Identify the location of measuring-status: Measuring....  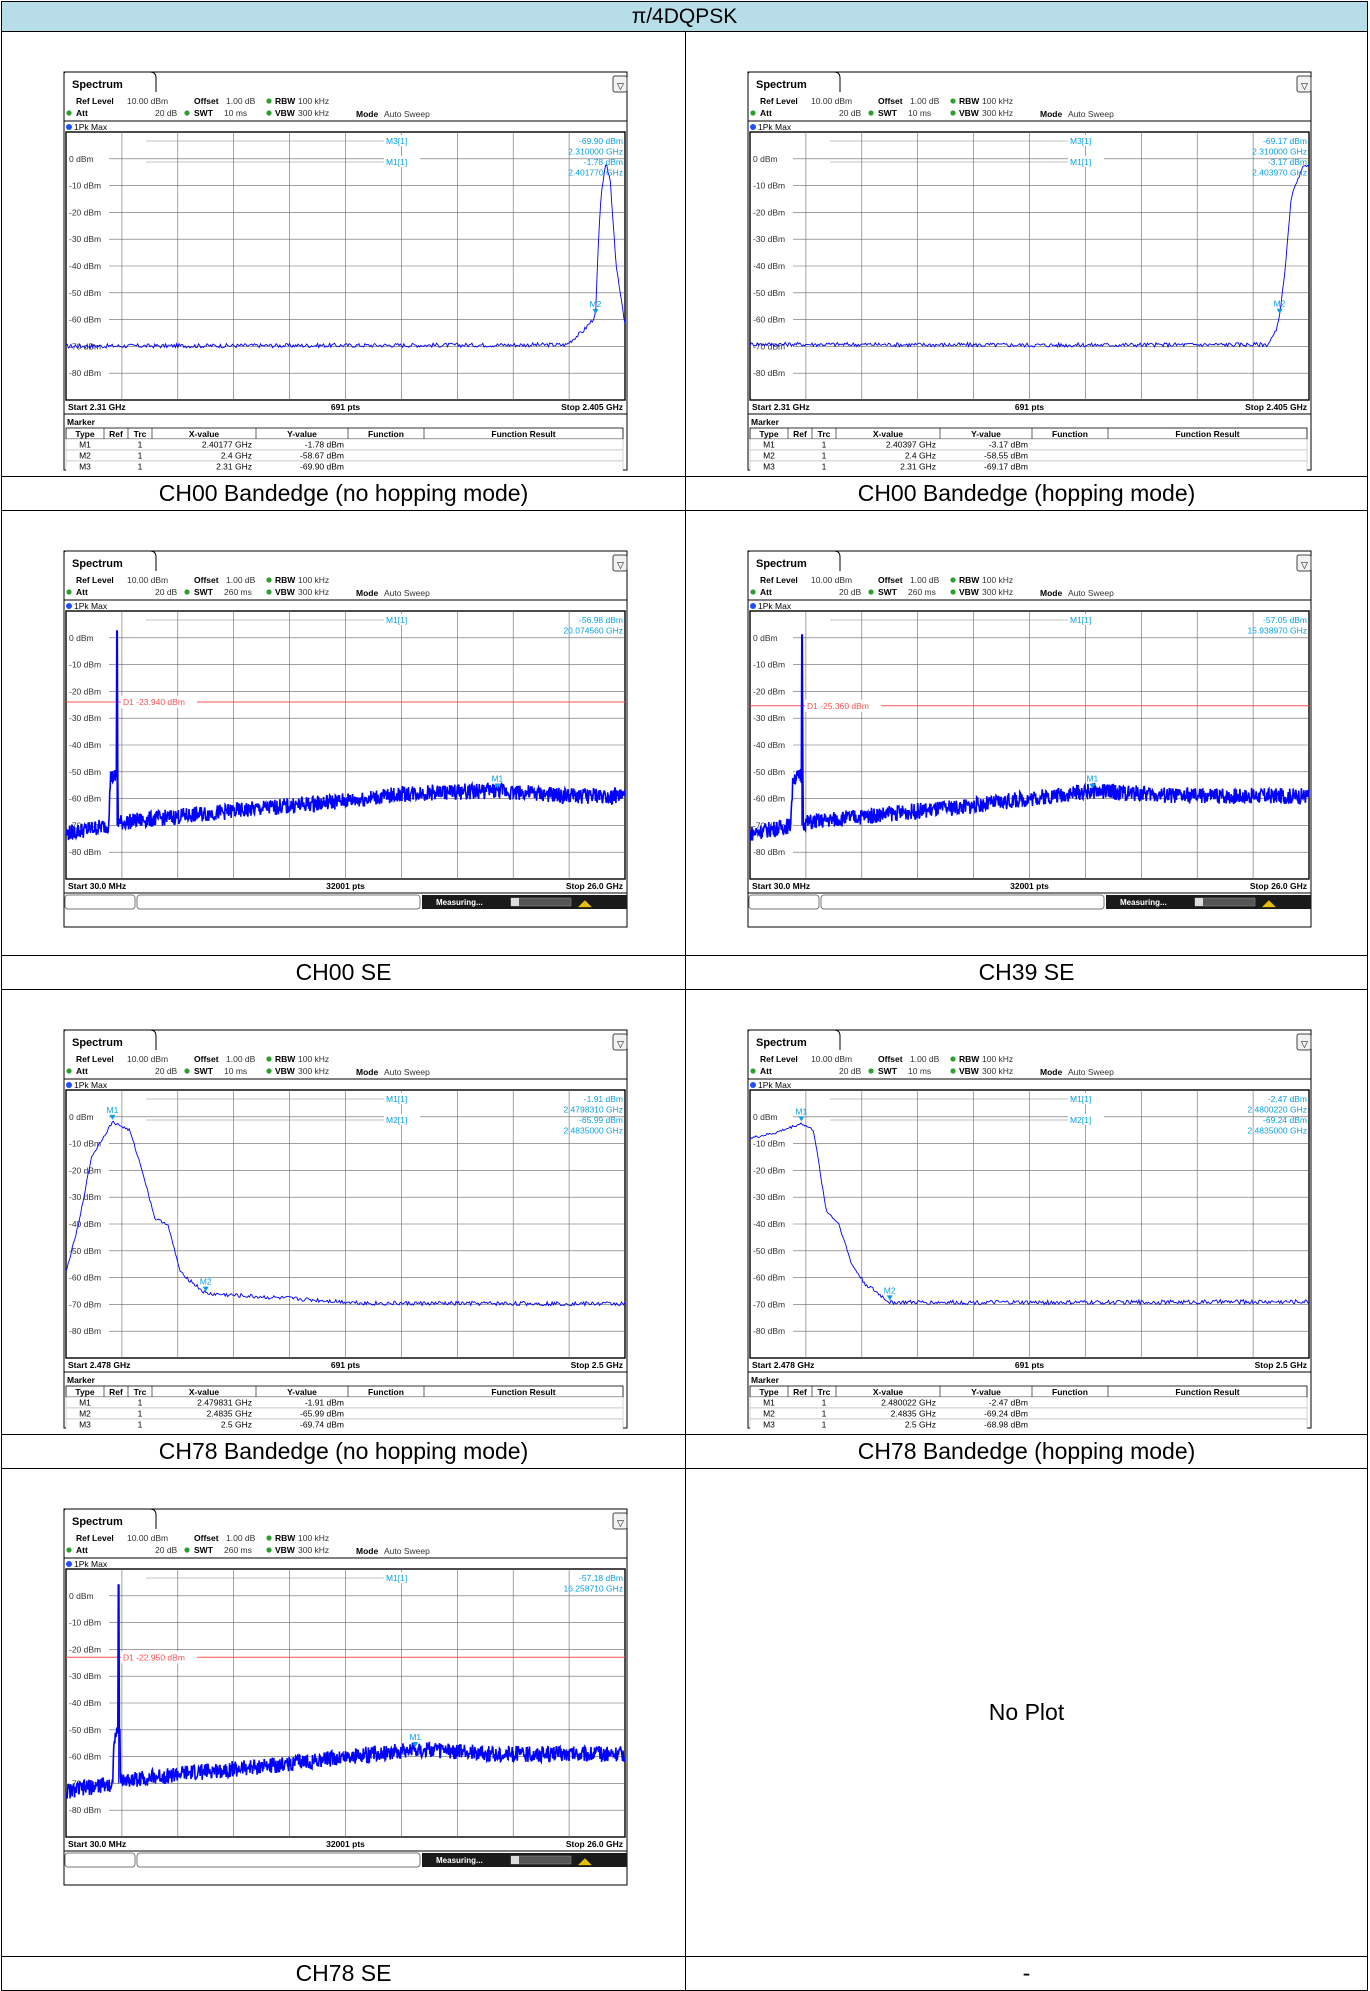
(459, 1860).